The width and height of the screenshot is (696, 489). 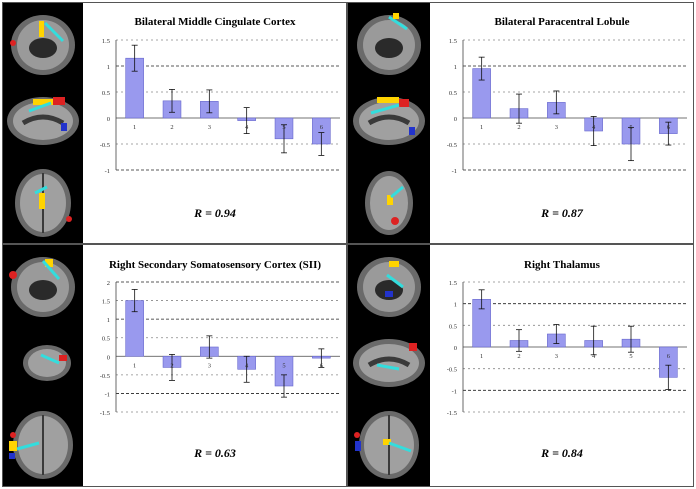 I want to click on brain-images-sii, so click(x=43, y=365).